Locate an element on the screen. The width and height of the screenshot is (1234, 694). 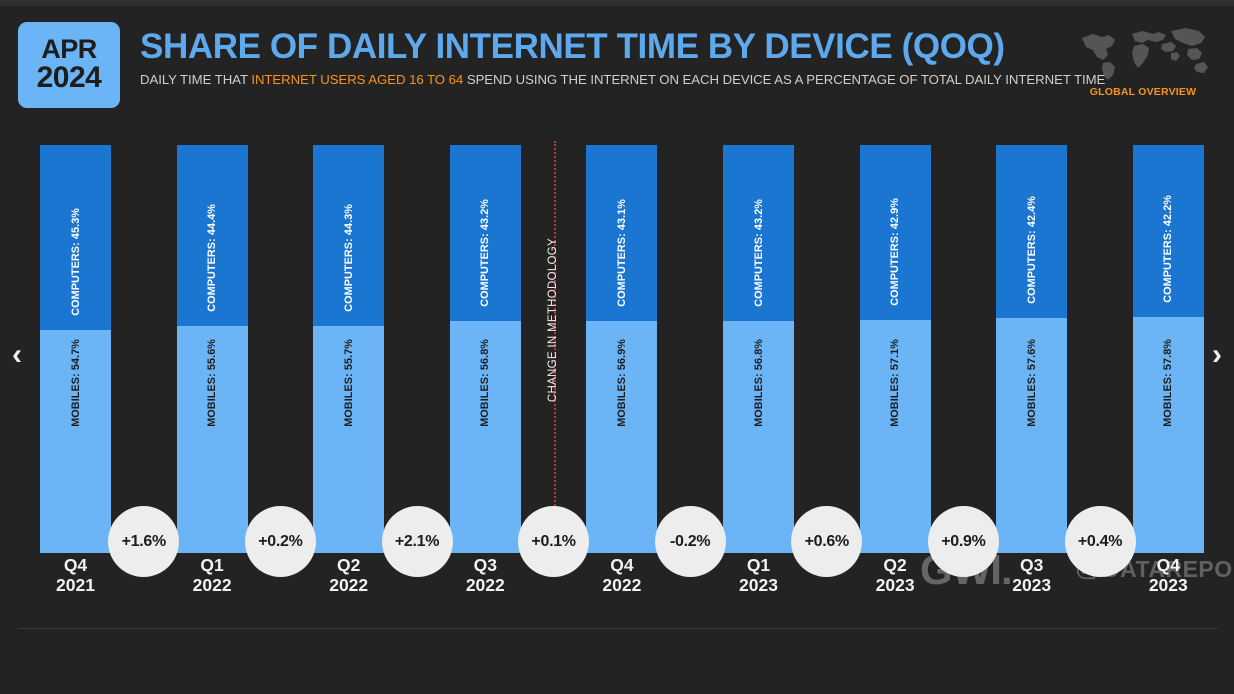
bar-column: COMPUTERS: 44.3% MOBILES: 55.7% is located at coordinates (349, 349).